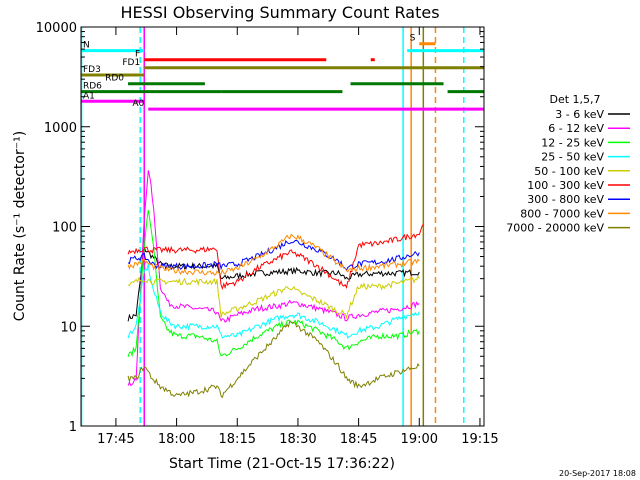 The height and width of the screenshot is (480, 640). Describe the element at coordinates (237, 439) in the screenshot. I see `x-tick-label-2: 18:15` at that location.